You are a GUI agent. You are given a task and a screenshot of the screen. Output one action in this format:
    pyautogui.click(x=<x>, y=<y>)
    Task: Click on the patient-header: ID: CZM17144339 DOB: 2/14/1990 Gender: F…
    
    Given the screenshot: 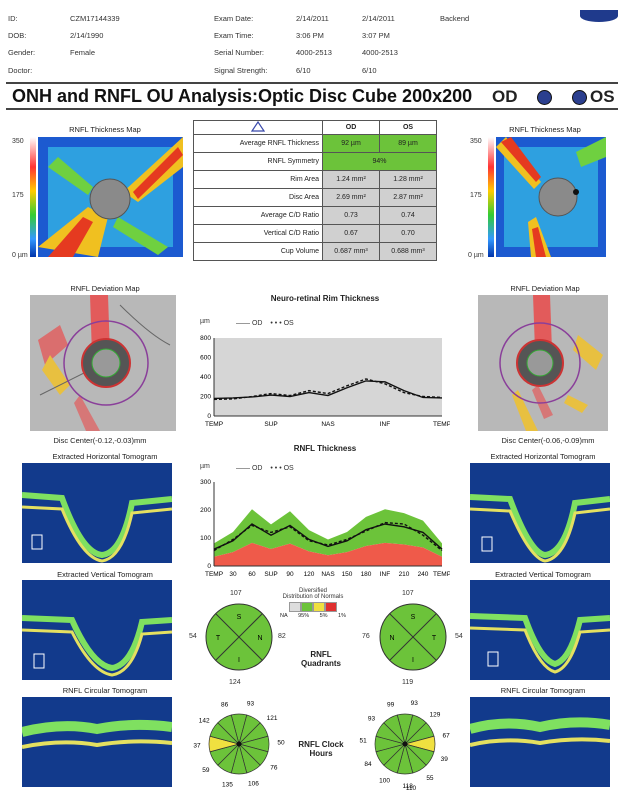 What is the action you would take?
    pyautogui.click(x=313, y=40)
    